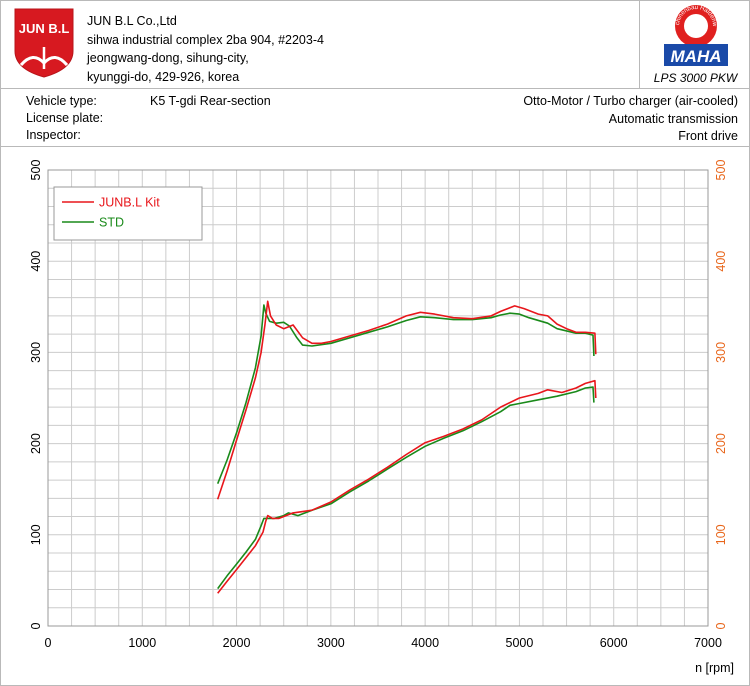 The height and width of the screenshot is (686, 750). I want to click on junbl-logo-text: JUN B.L, so click(44, 28).